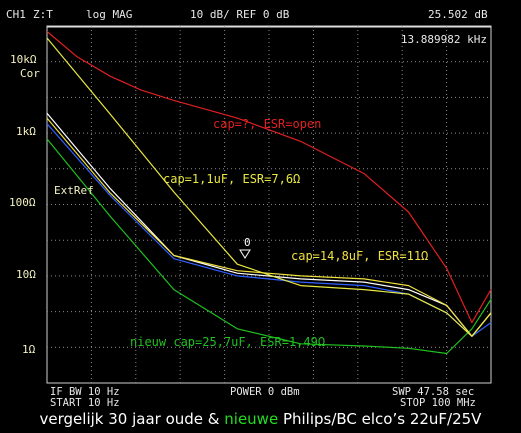 The height and width of the screenshot is (433, 521). What do you see at coordinates (265, 392) in the screenshot?
I see `power-label: POWER 0 dBm` at bounding box center [265, 392].